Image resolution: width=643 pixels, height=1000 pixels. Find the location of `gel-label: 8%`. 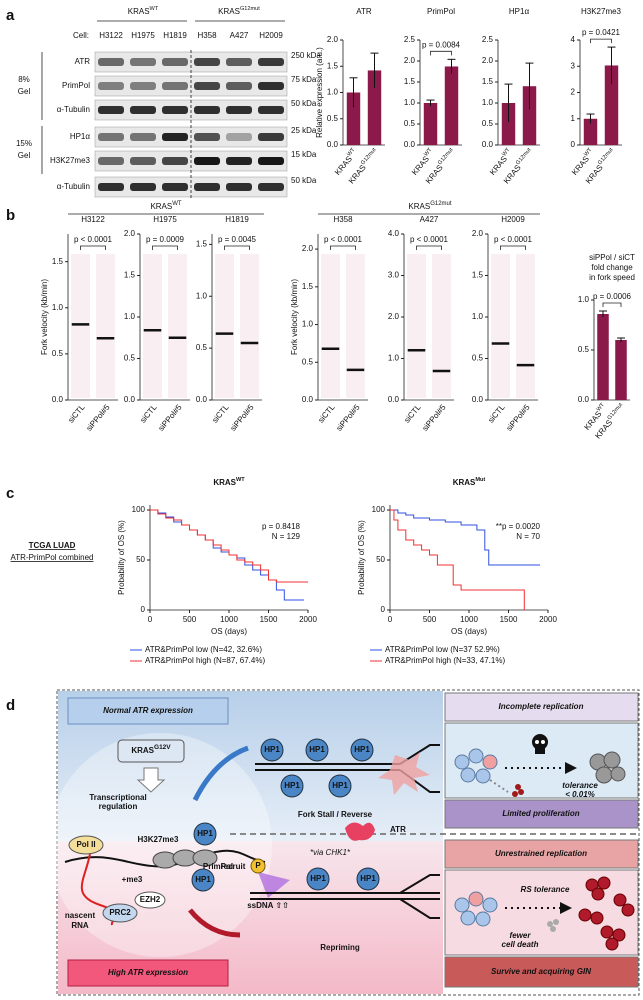

gel-label: 8% is located at coordinates (24, 79).